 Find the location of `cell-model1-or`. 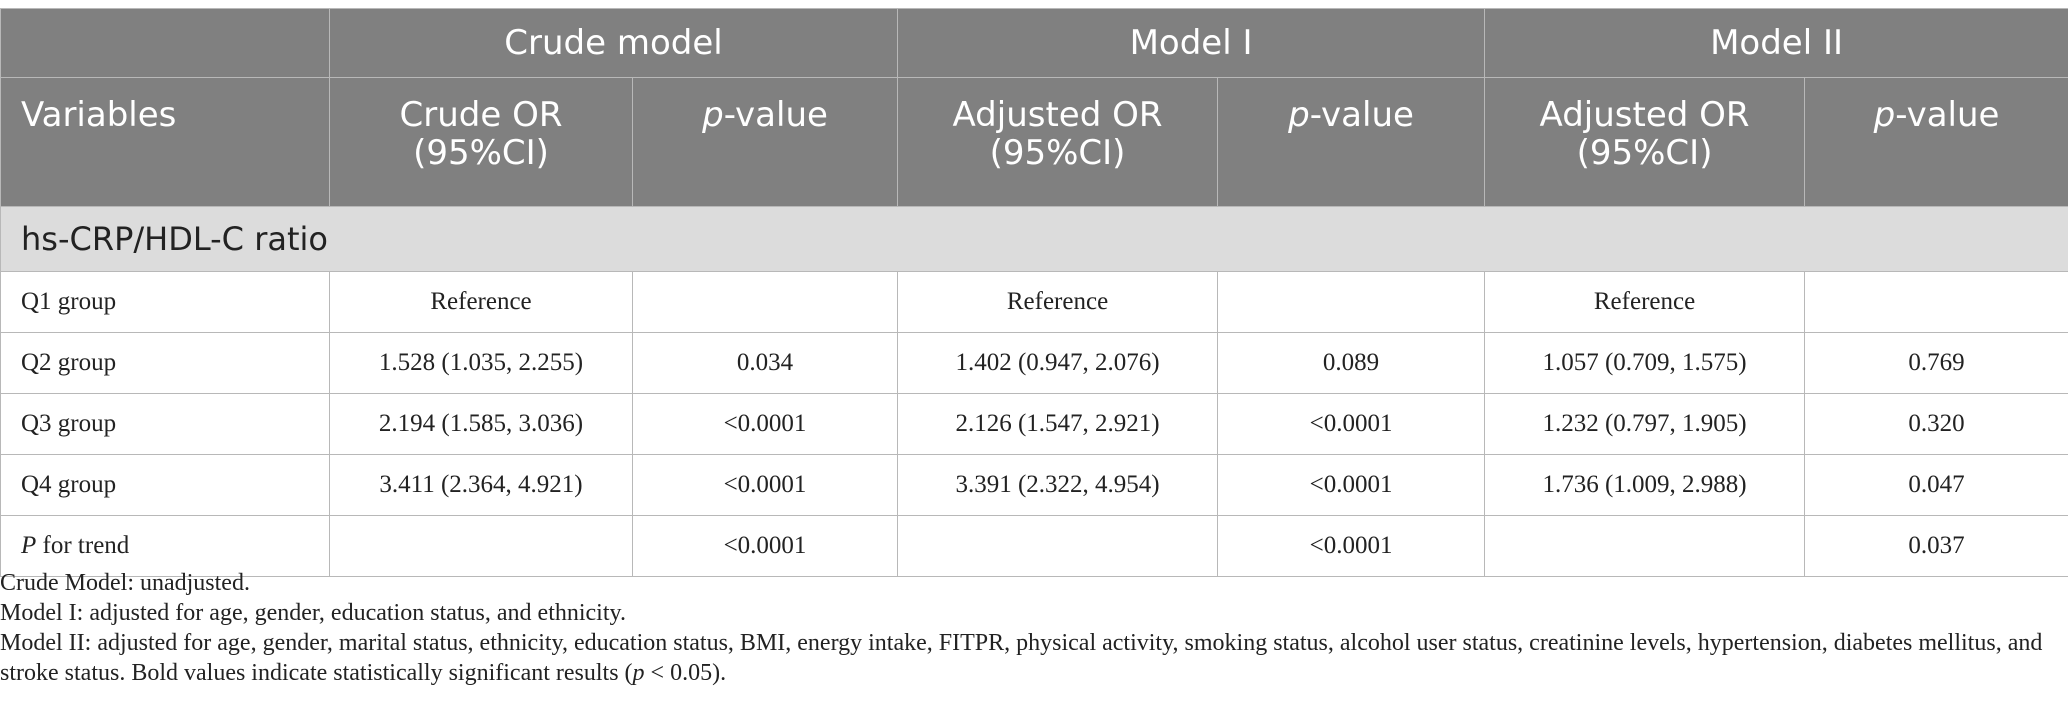

cell-model1-or is located at coordinates (1058, 546).